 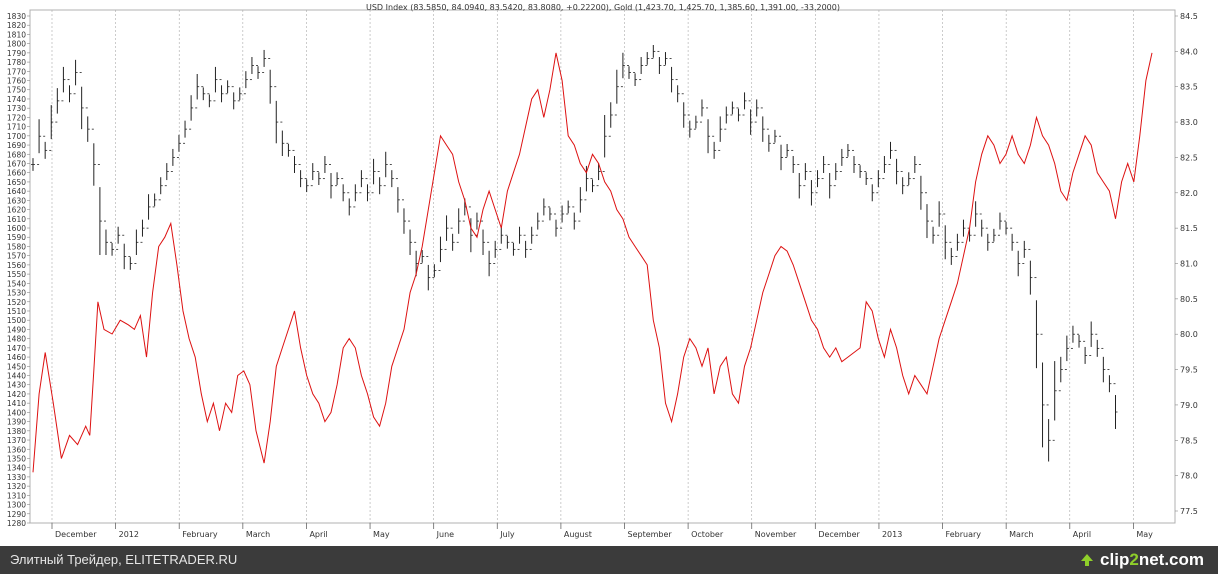 I want to click on month-label: November, so click(x=776, y=534).